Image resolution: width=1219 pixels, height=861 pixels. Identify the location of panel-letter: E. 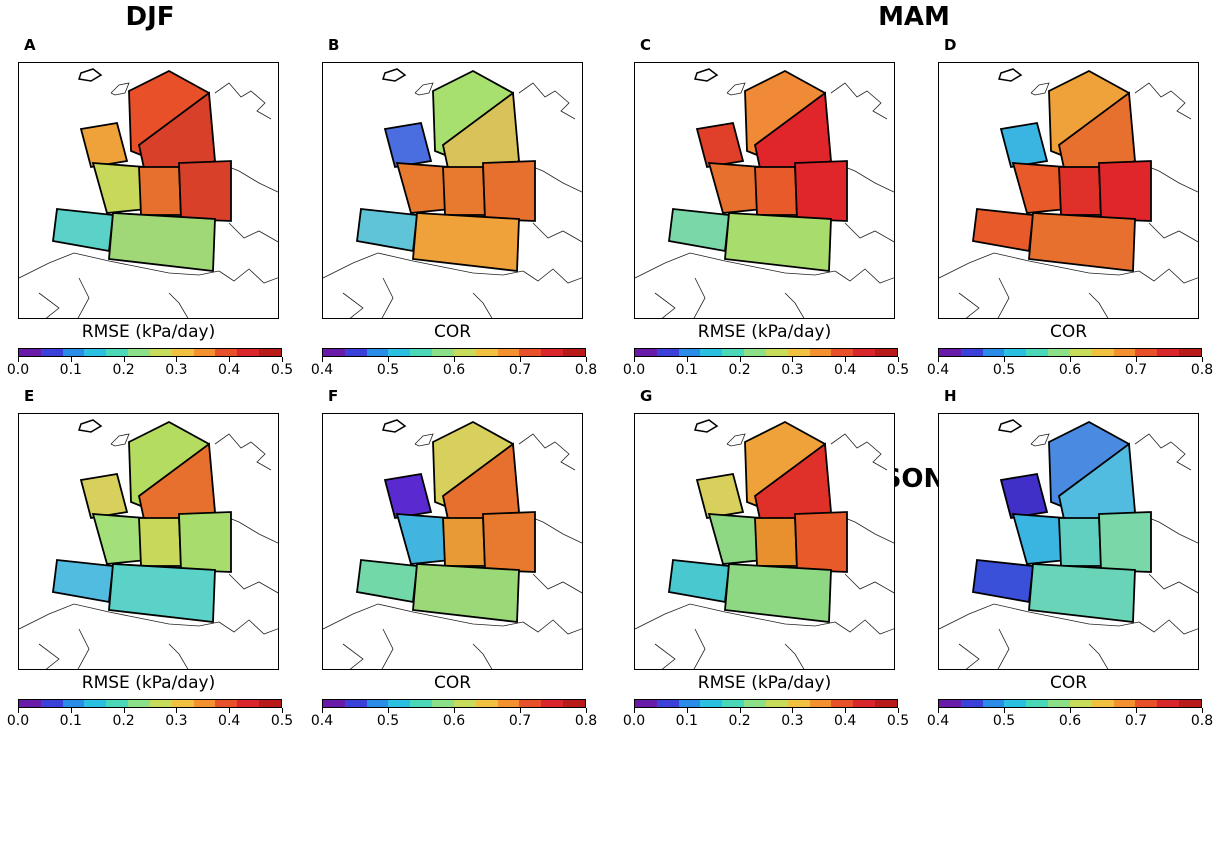
(29, 396).